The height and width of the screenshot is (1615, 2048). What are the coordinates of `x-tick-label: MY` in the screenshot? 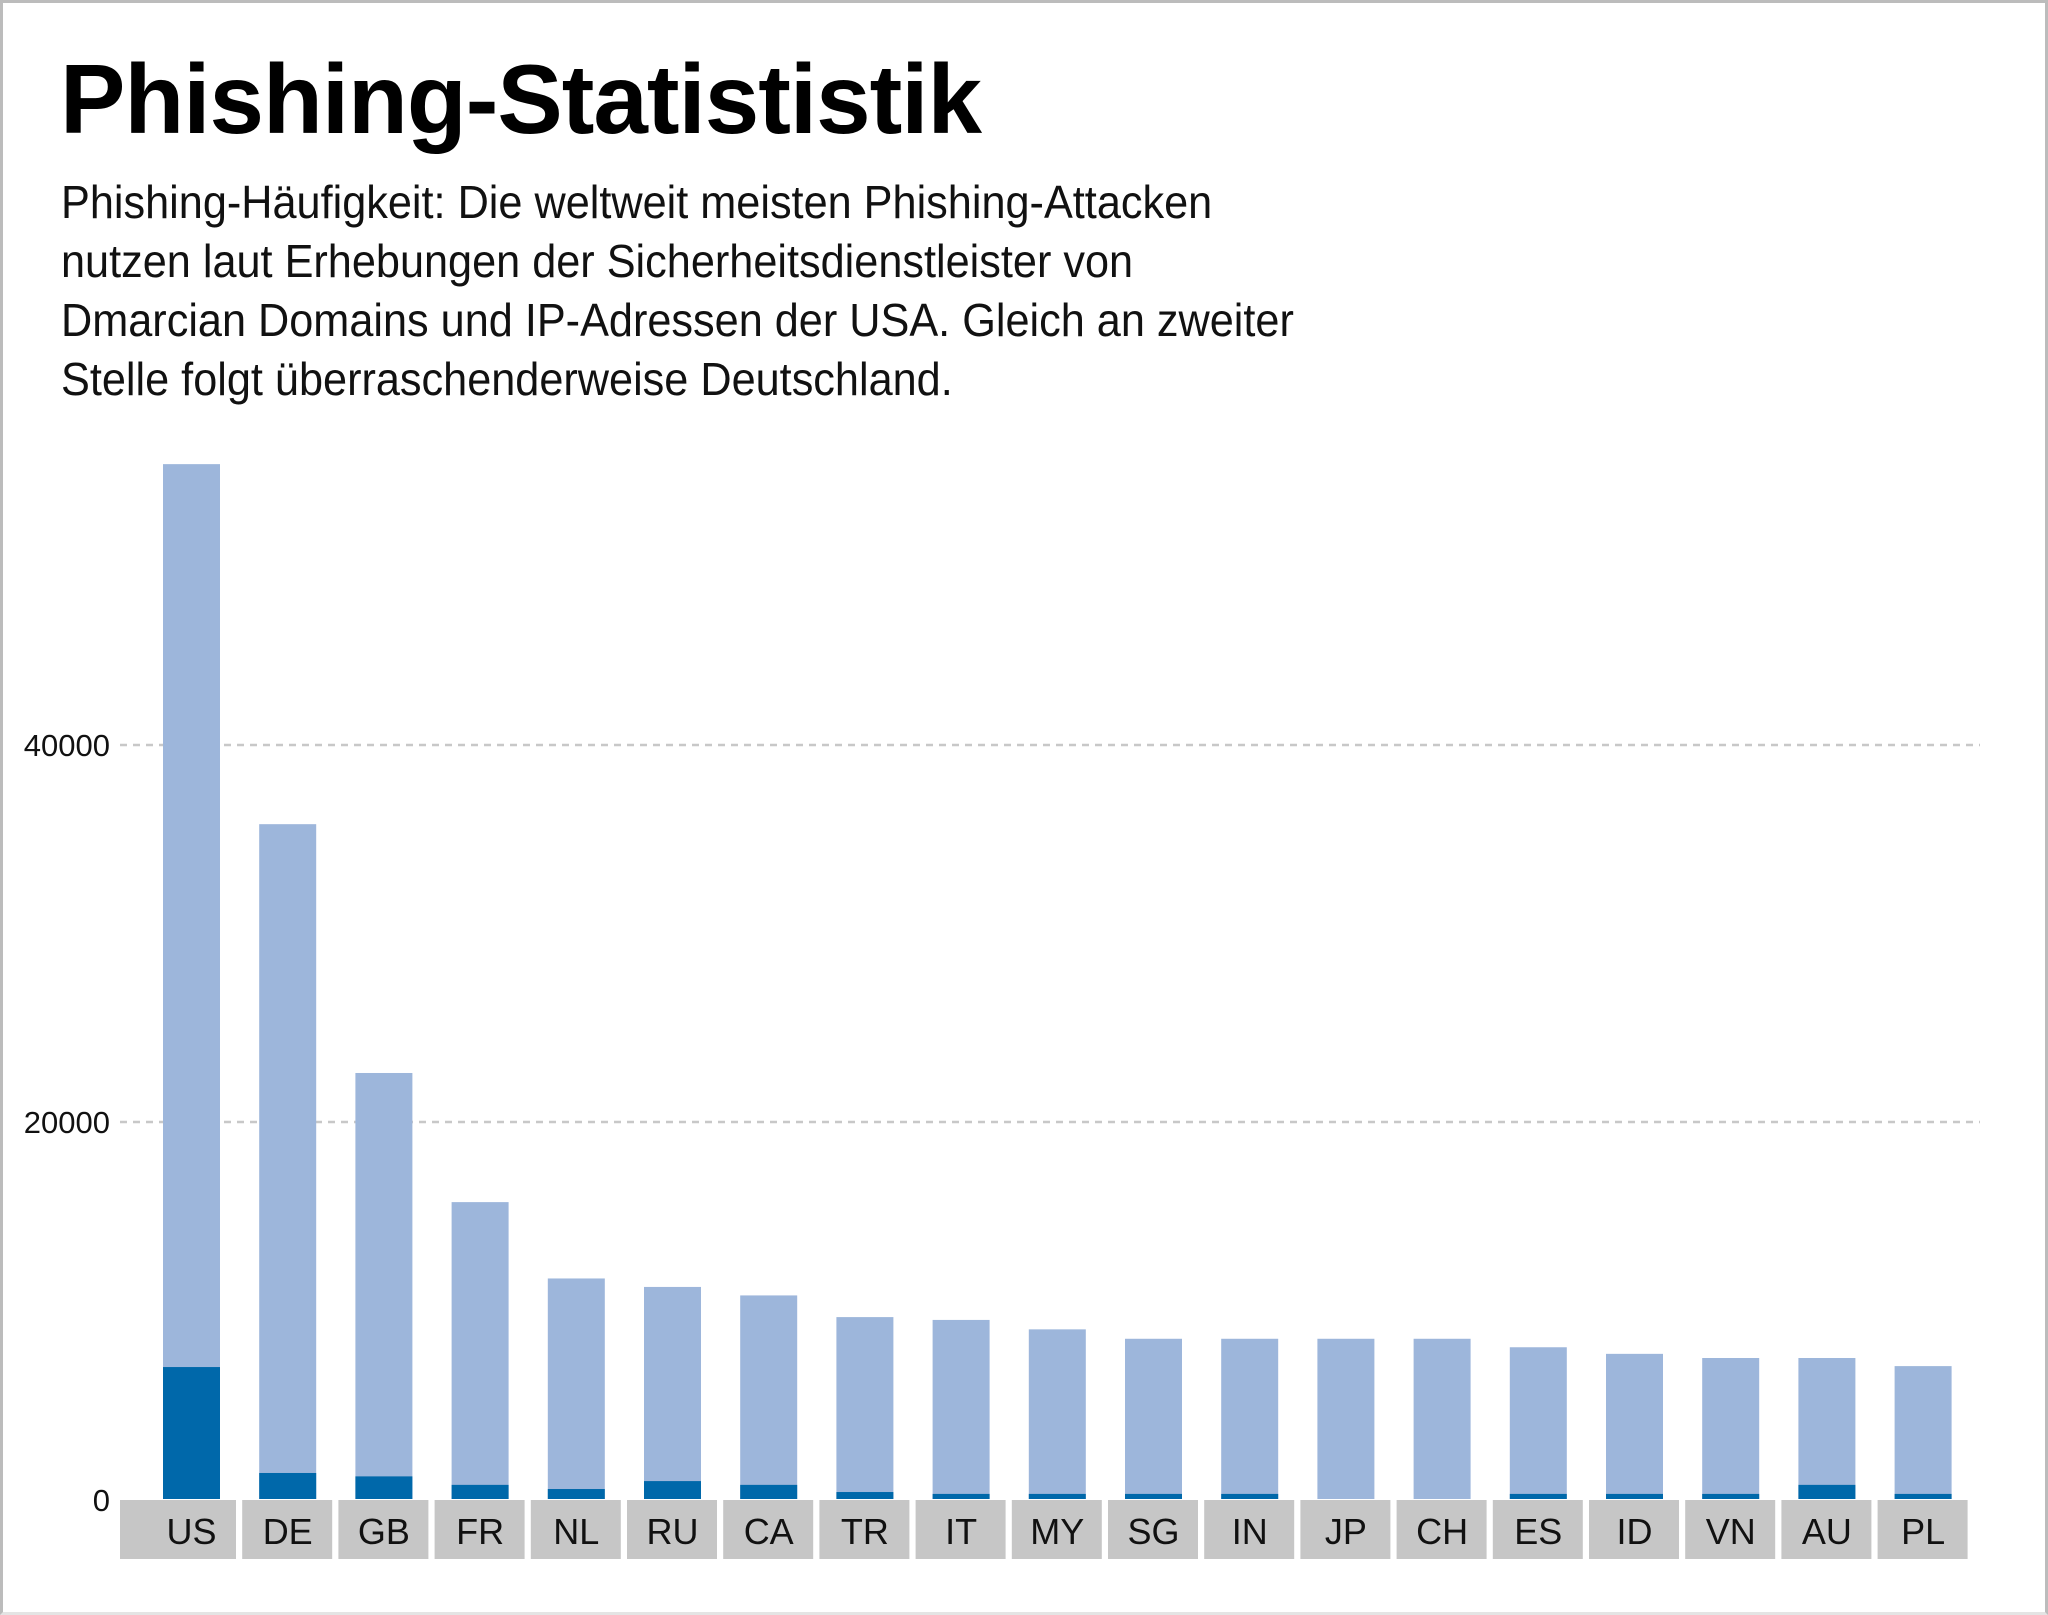 It's located at (1057, 1531).